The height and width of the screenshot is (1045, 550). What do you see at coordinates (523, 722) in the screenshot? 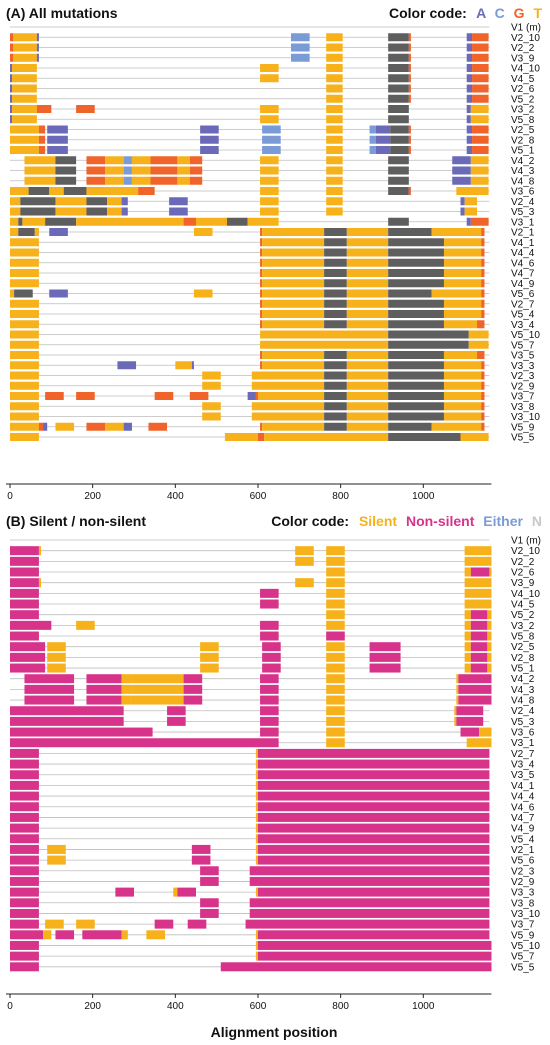
I see `row-label: V5_3` at bounding box center [523, 722].